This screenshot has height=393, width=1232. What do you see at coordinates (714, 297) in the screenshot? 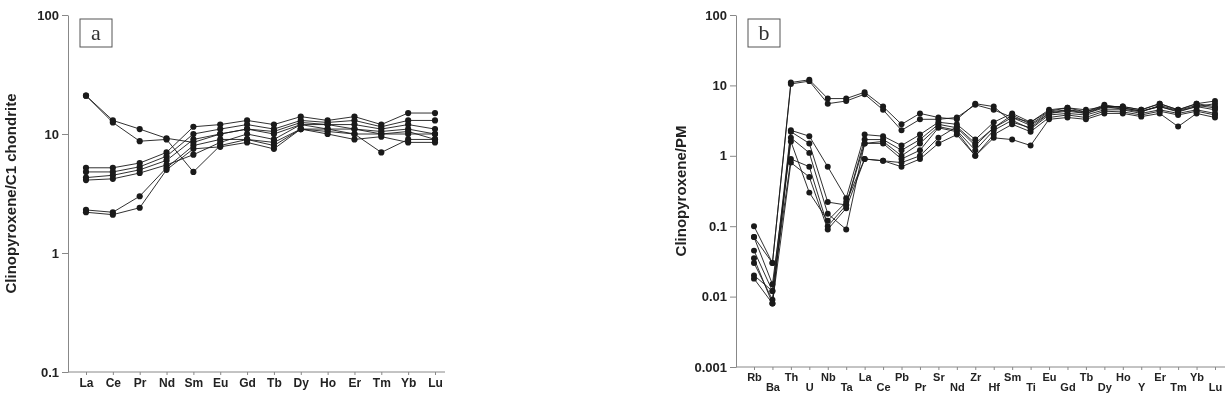
I see `y-tick-label: 0.01` at bounding box center [714, 297].